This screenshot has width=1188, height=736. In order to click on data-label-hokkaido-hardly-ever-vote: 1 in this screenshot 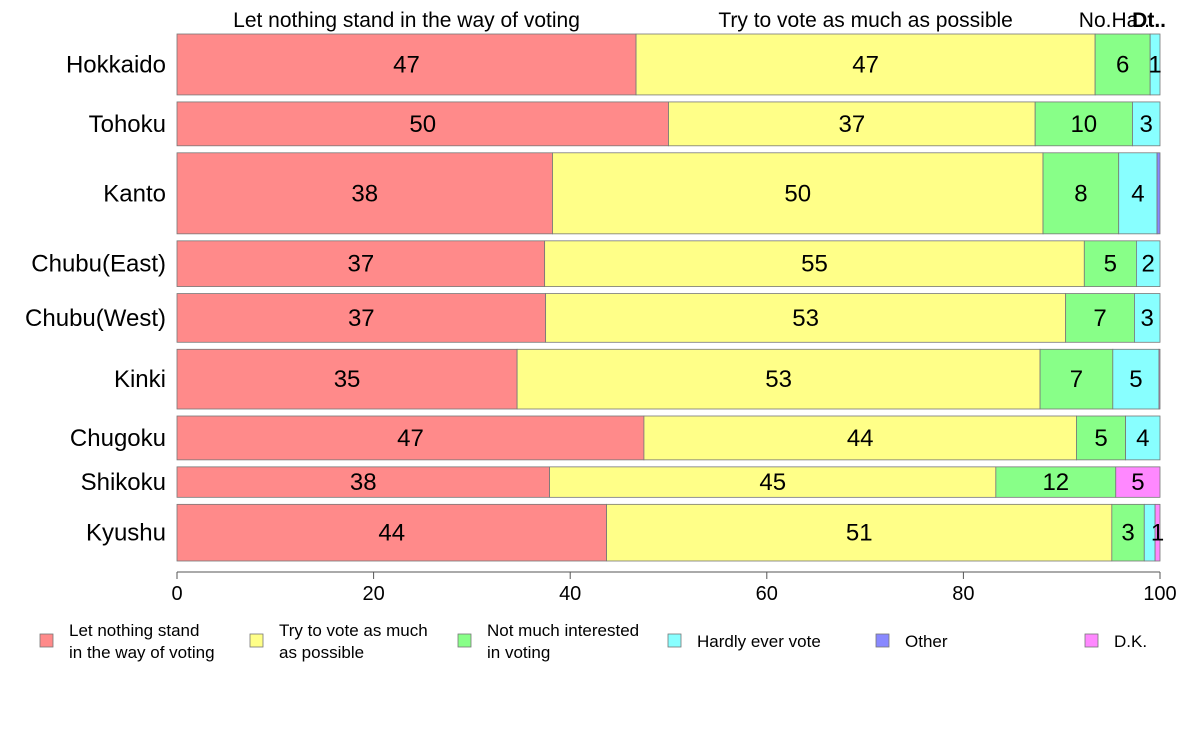, I will do `click(1154, 64)`.